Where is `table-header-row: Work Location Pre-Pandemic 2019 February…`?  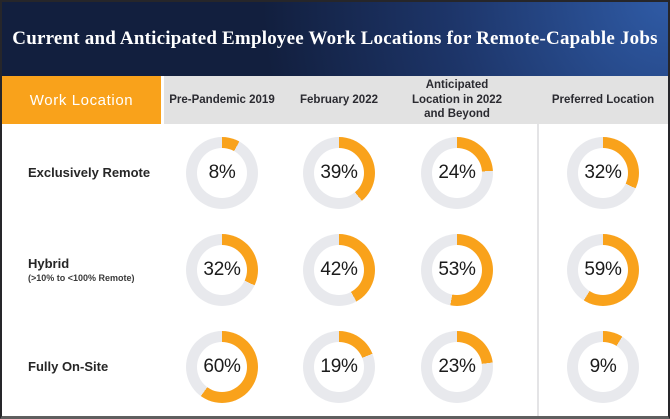 table-header-row: Work Location Pre-Pandemic 2019 February… is located at coordinates (335, 100).